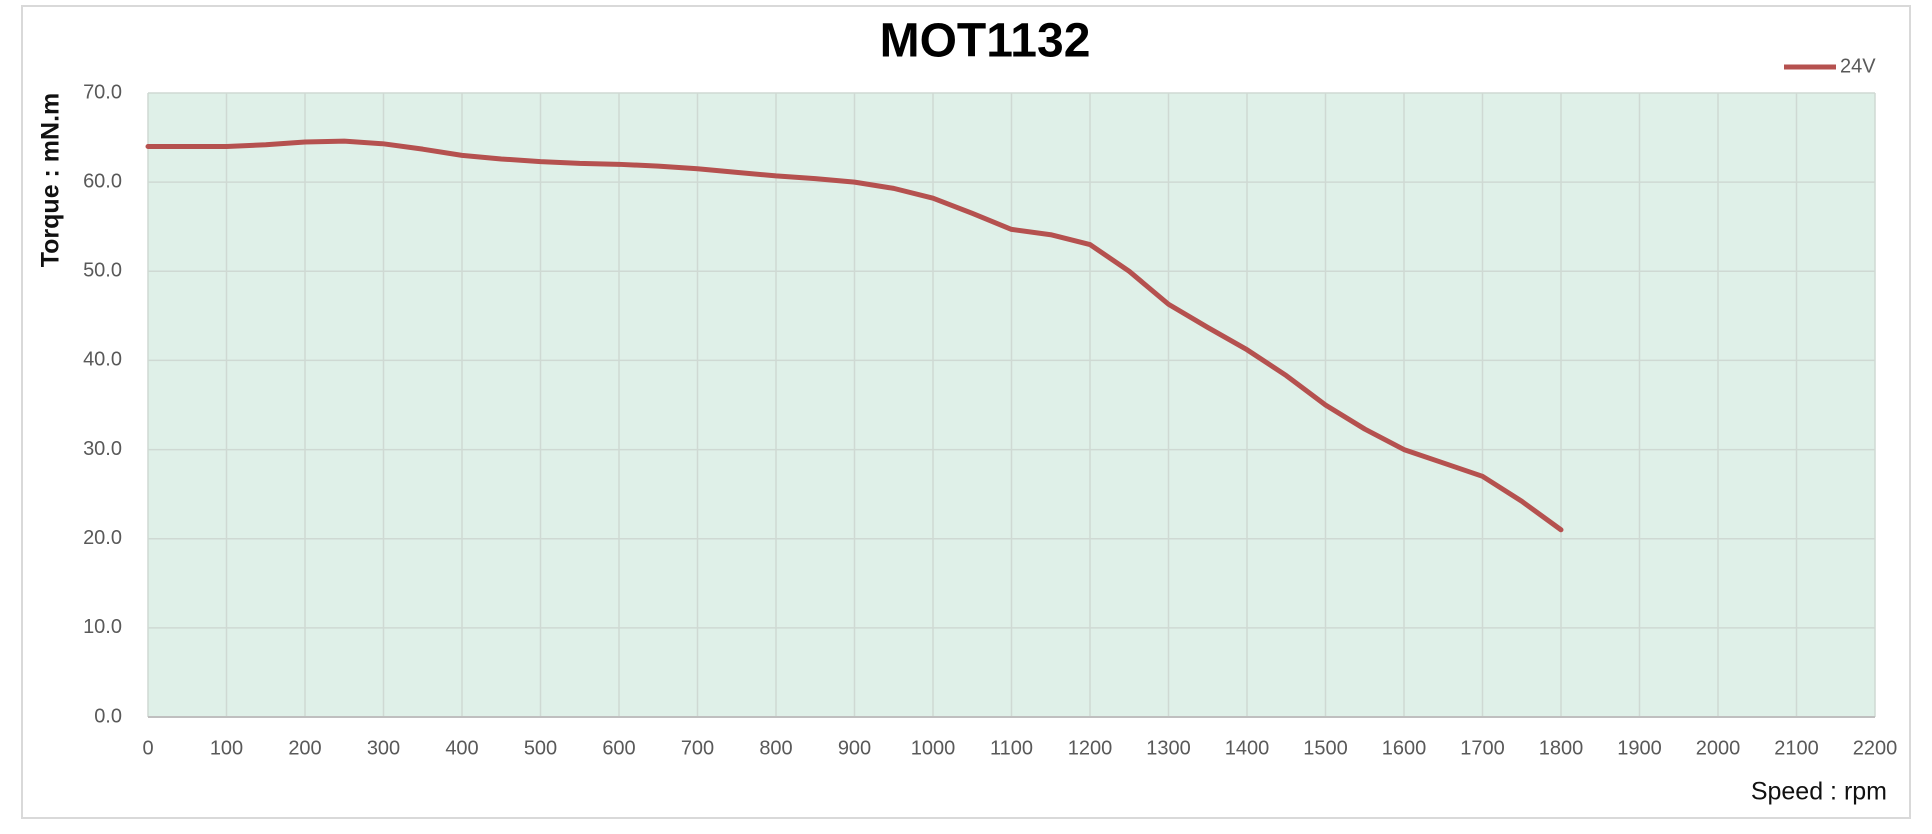 The height and width of the screenshot is (834, 1932). I want to click on x-tick-label: 1000, so click(933, 748).